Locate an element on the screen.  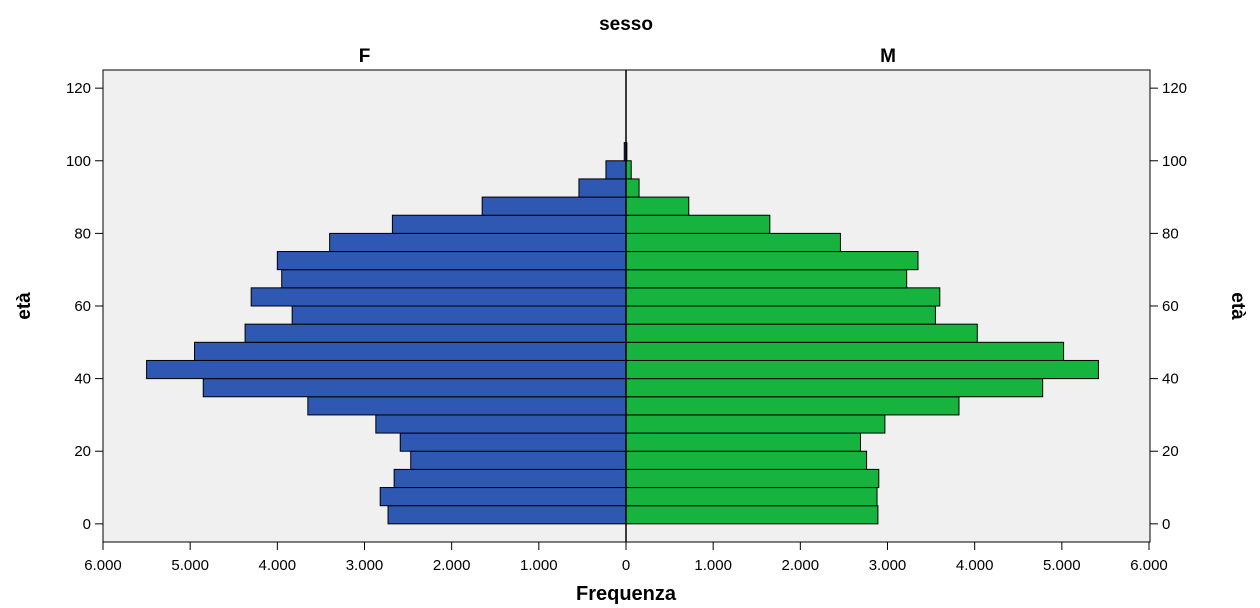
y-tick-label-left: 0 is located at coordinates (87, 524).